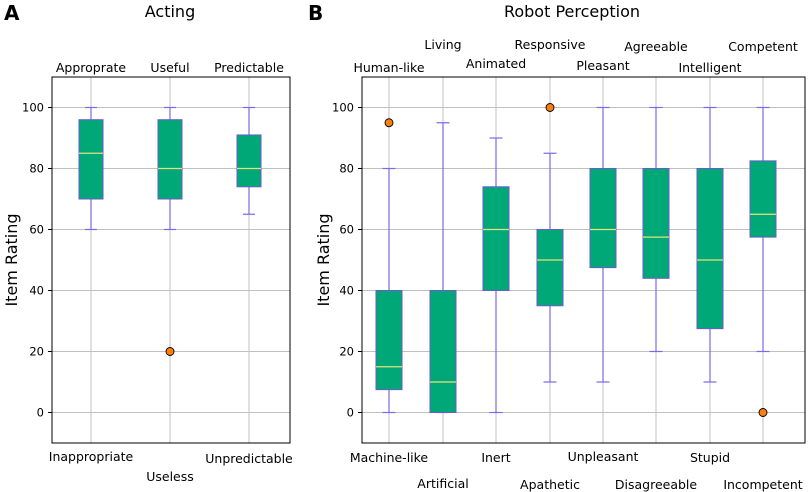 This screenshot has height=492, width=809. I want to click on top-category-label: Agreeable, so click(656, 46).